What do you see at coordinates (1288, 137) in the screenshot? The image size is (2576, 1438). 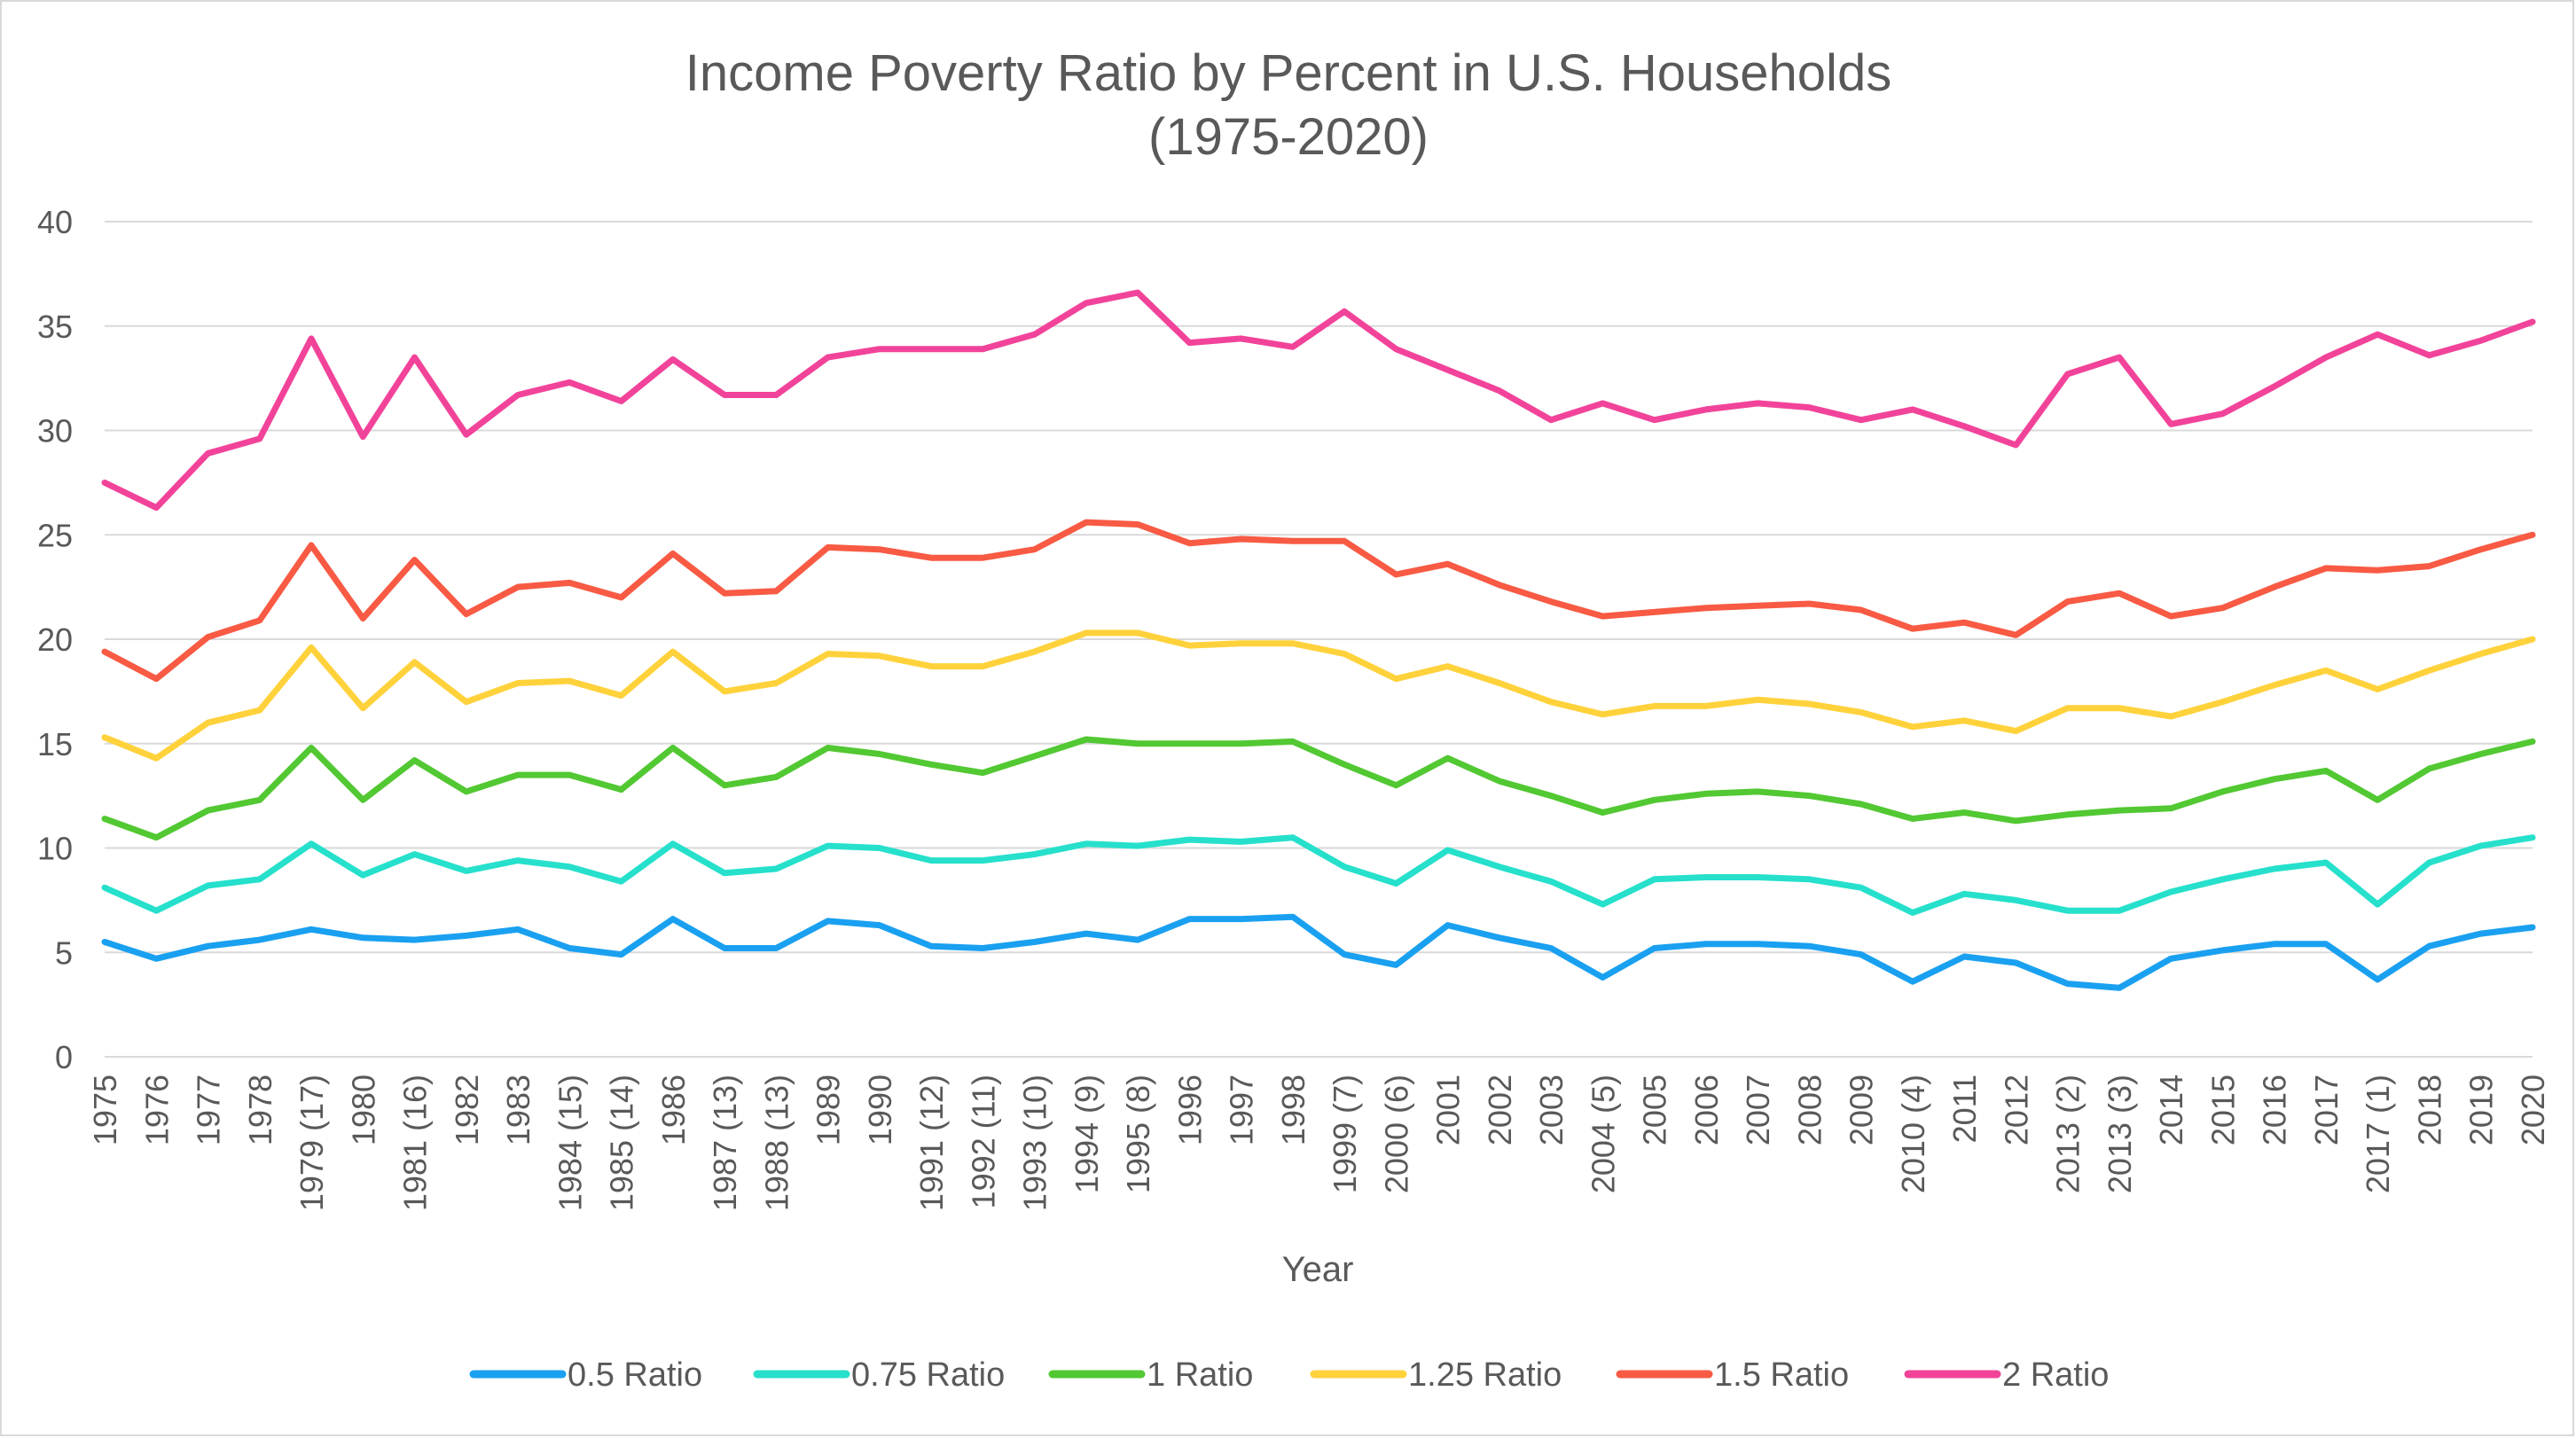 I see `chart-subtitle: (1975-2020)` at bounding box center [1288, 137].